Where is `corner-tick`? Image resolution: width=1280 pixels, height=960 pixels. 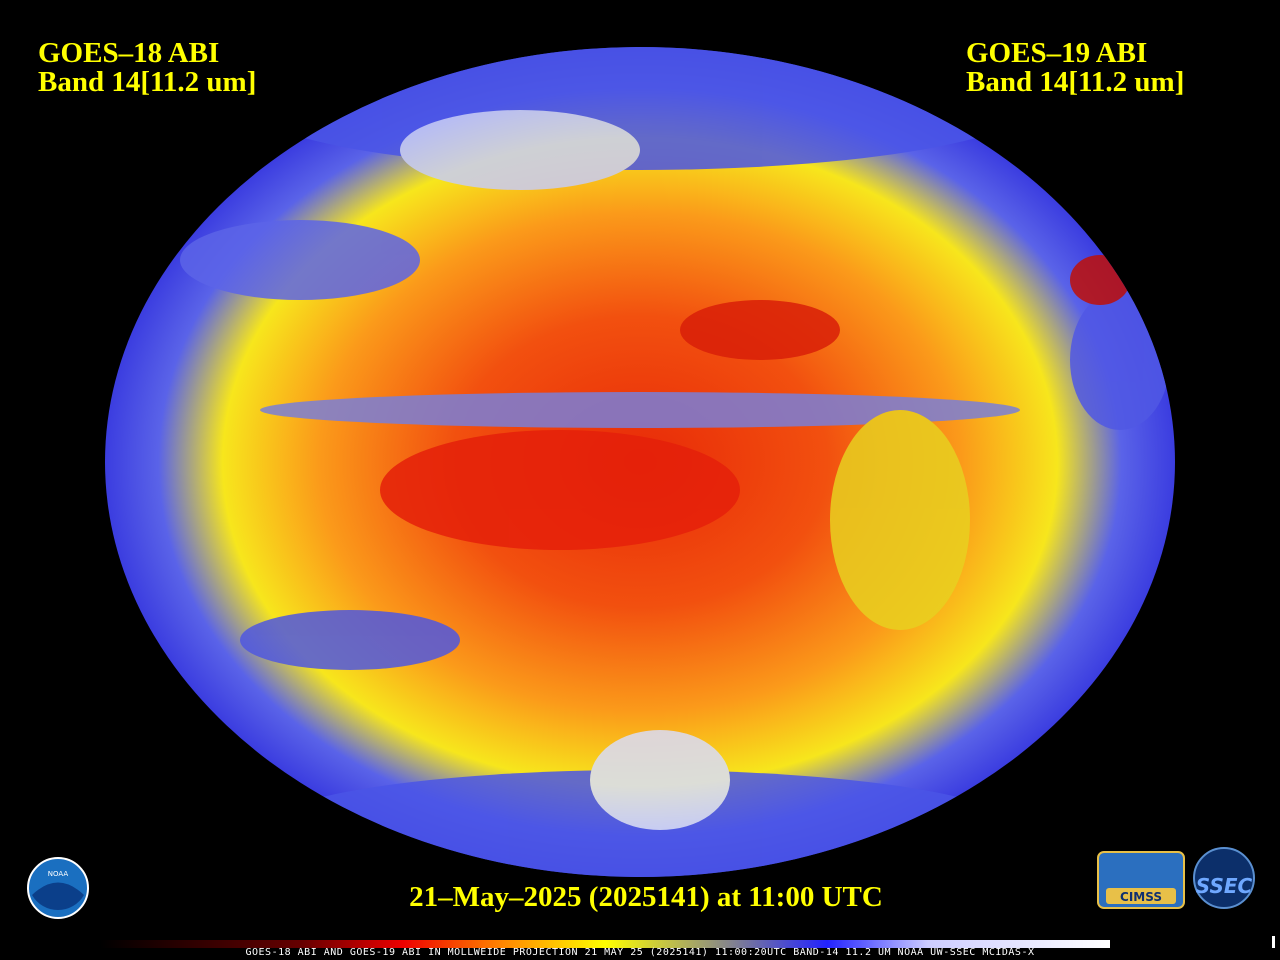 corner-tick is located at coordinates (1273, 942).